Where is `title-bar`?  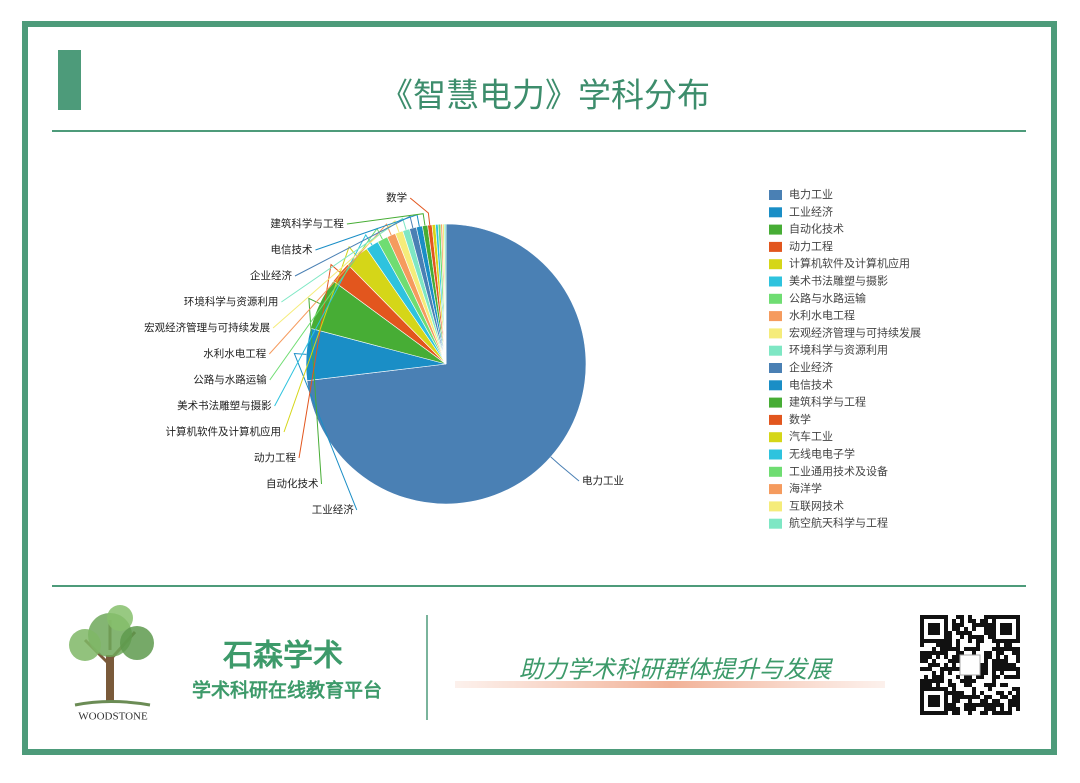
title-bar is located at coordinates (69, 80).